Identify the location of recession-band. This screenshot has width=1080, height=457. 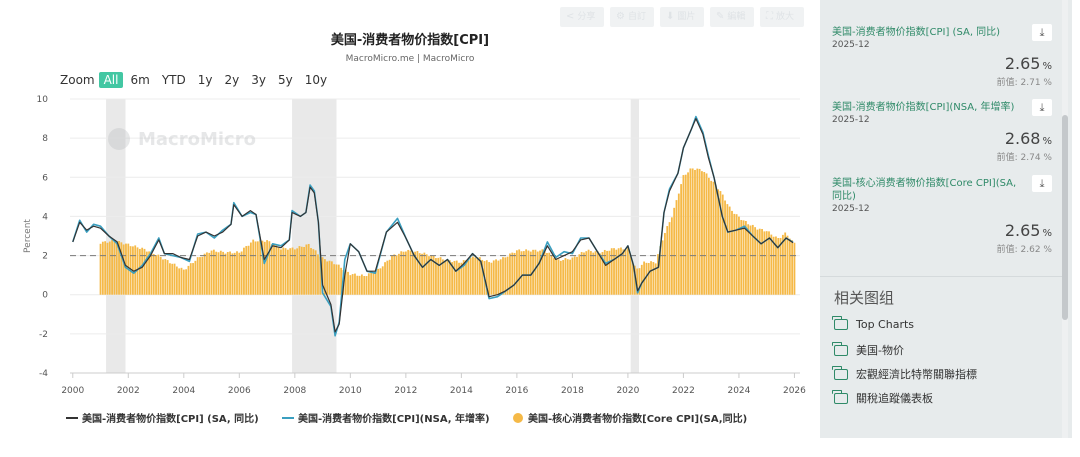
(635, 236).